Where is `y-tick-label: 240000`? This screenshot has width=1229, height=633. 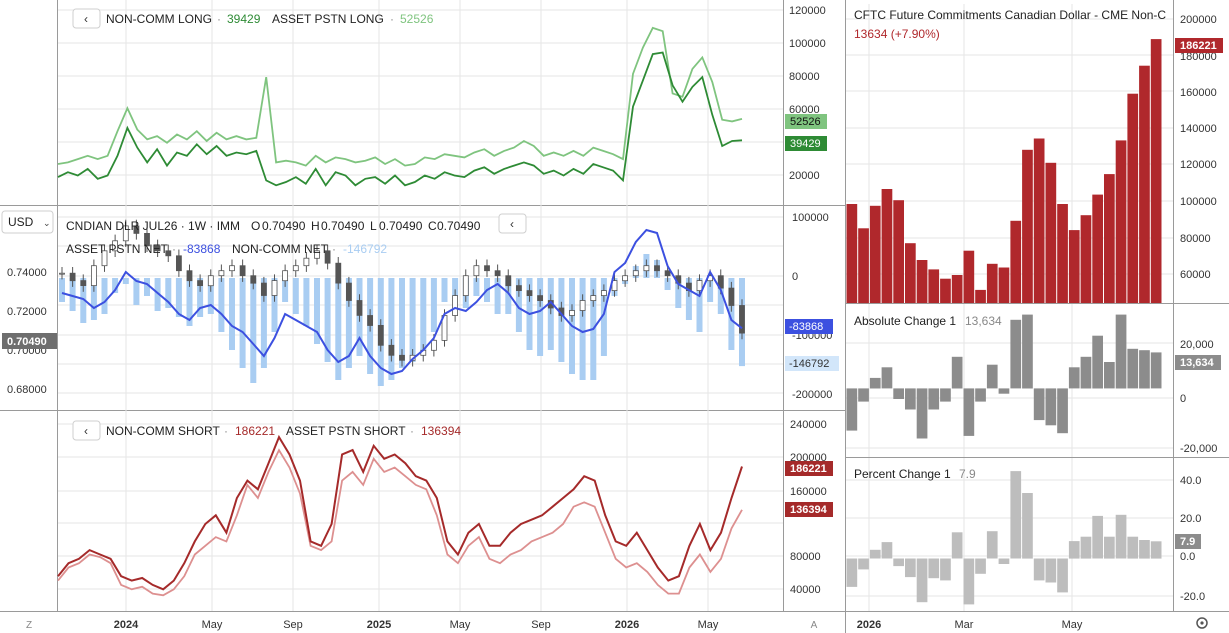 y-tick-label: 240000 is located at coordinates (808, 425).